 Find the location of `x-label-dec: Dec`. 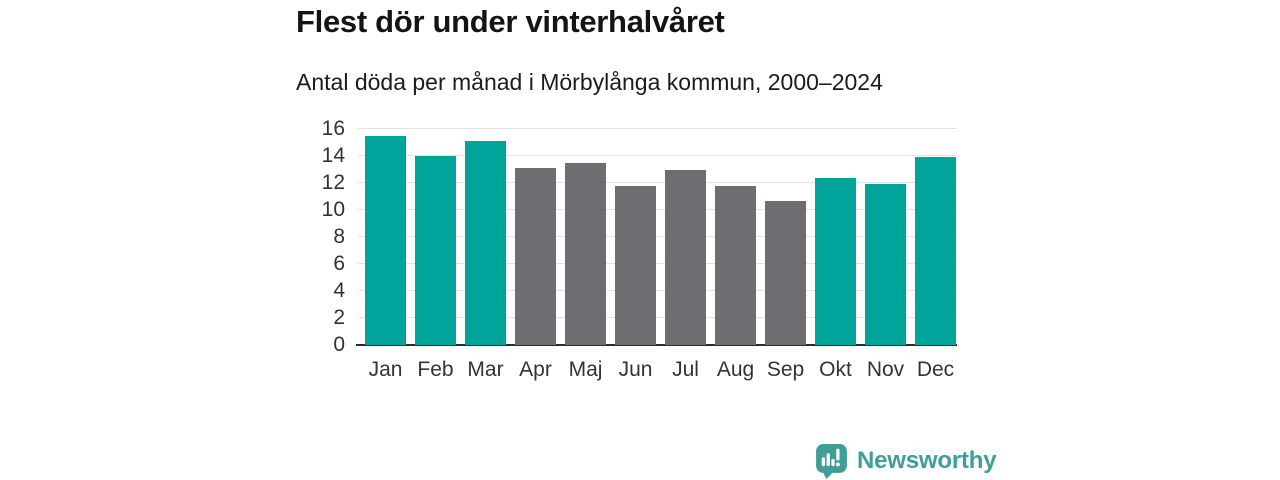

x-label-dec: Dec is located at coordinates (935, 369).